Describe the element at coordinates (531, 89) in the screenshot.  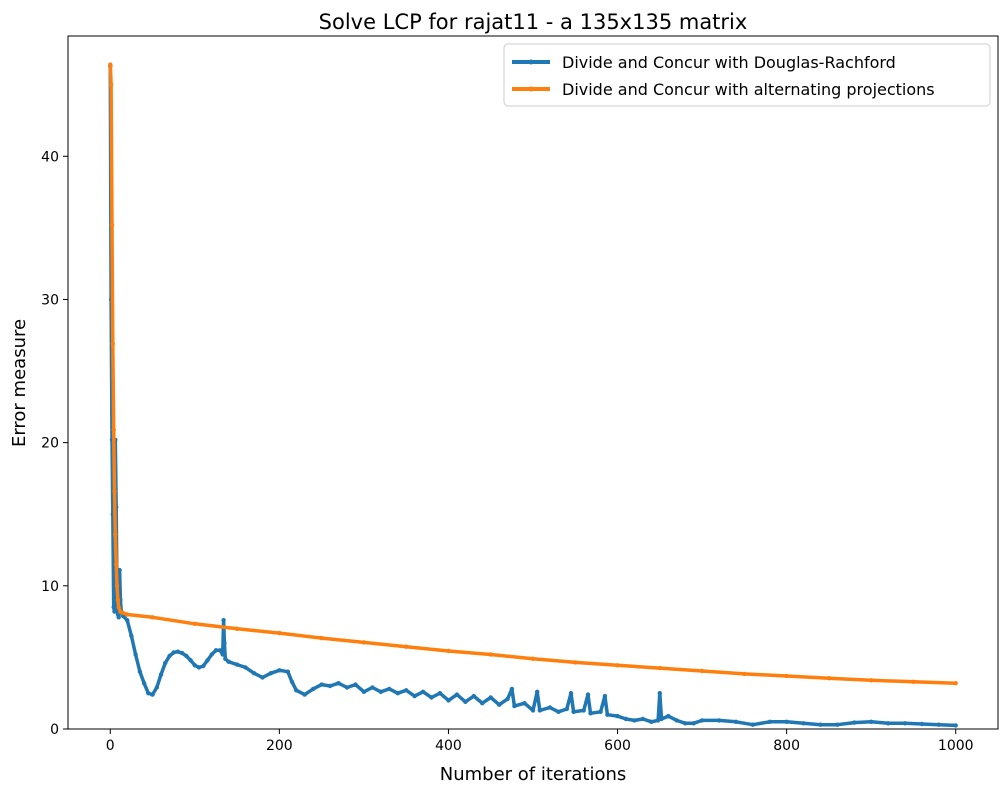
I see `legend-marker-alternating-projections` at that location.